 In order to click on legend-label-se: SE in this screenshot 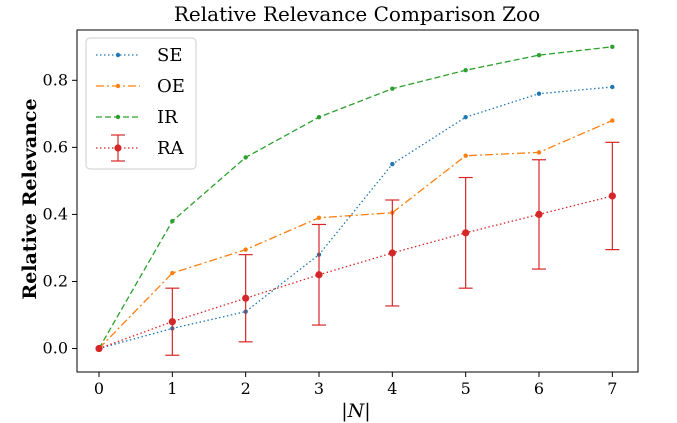, I will do `click(169, 55)`.